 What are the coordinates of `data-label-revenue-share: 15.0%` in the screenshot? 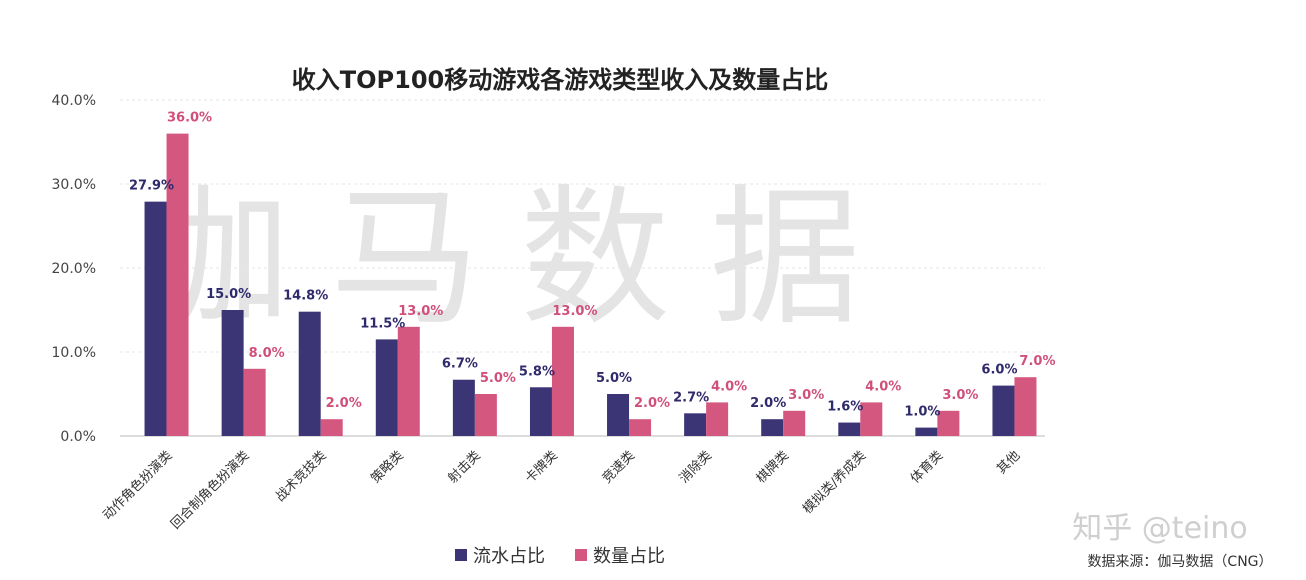 It's located at (228, 294).